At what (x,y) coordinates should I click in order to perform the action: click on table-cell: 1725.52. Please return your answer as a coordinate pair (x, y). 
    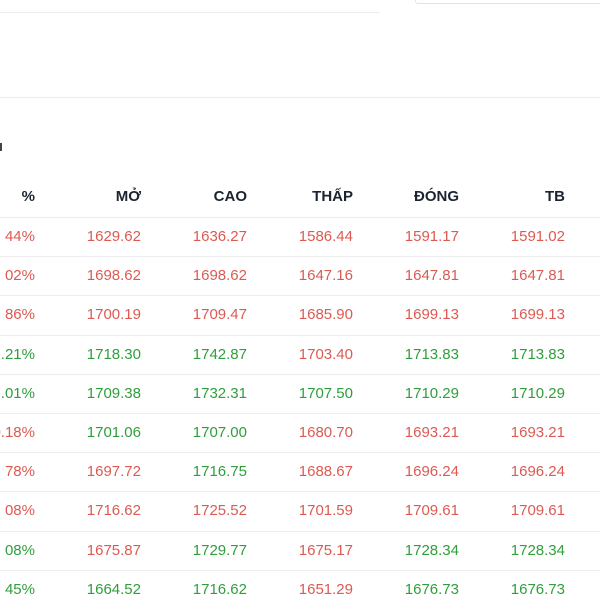
    Looking at the image, I should click on (219, 511).